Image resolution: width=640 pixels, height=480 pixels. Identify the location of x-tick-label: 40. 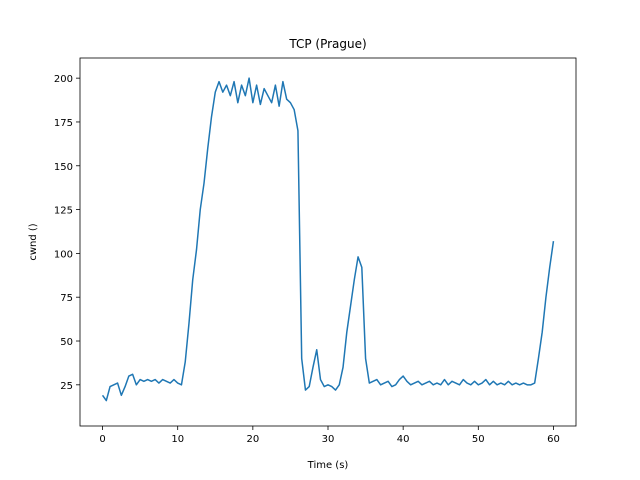
(403, 439).